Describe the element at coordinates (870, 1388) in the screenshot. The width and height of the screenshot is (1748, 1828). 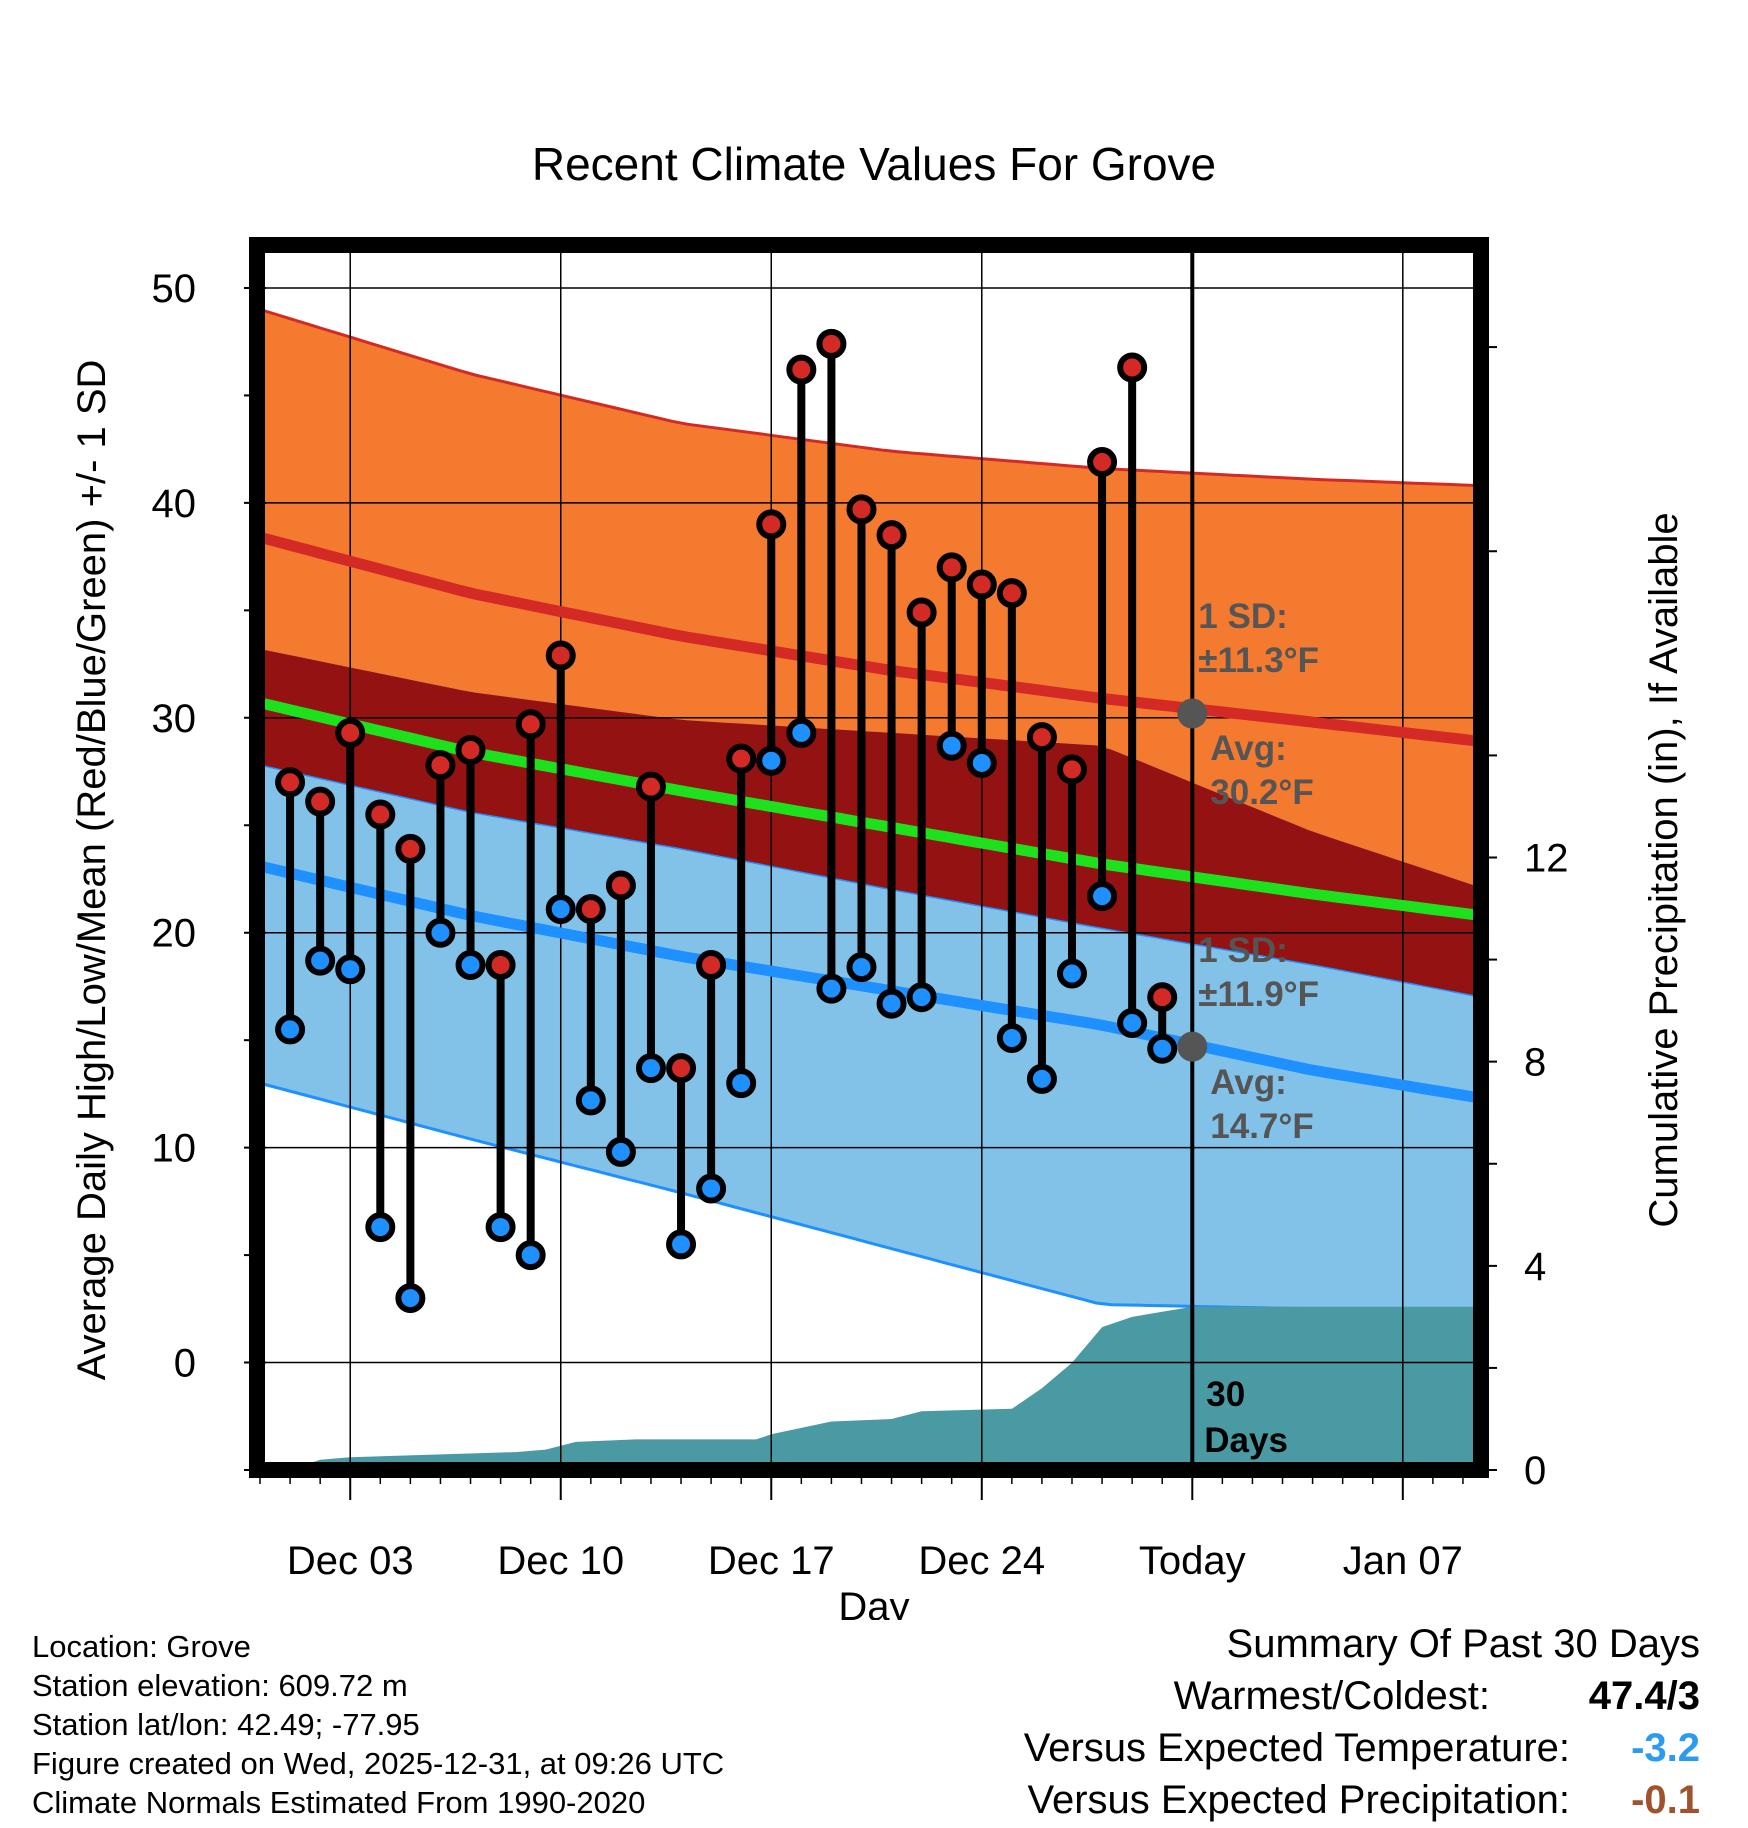
I see `precipitation-area` at that location.